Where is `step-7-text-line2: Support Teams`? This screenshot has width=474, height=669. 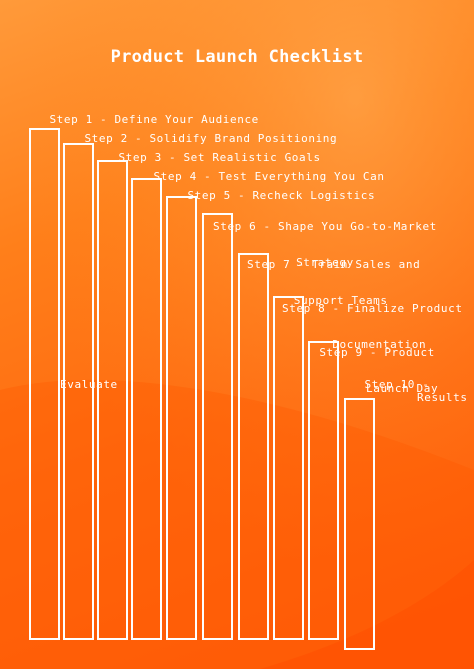 step-7-text-line2: Support Teams is located at coordinates (340, 300).